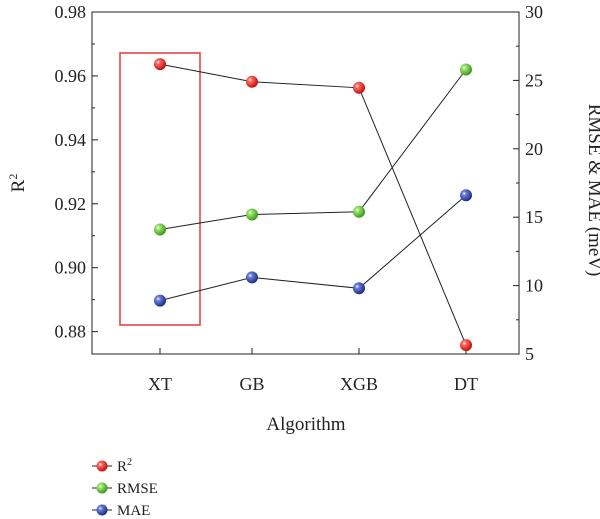  Describe the element at coordinates (466, 345) in the screenshot. I see `point-r-dt` at that location.